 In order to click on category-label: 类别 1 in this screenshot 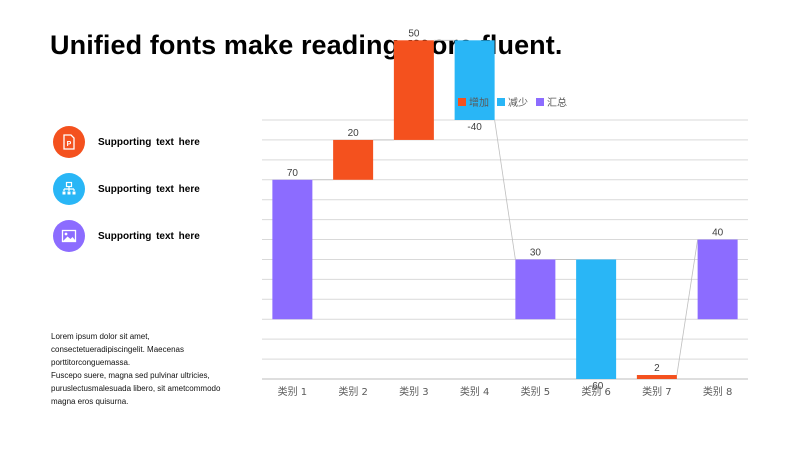, I will do `click(293, 391)`.